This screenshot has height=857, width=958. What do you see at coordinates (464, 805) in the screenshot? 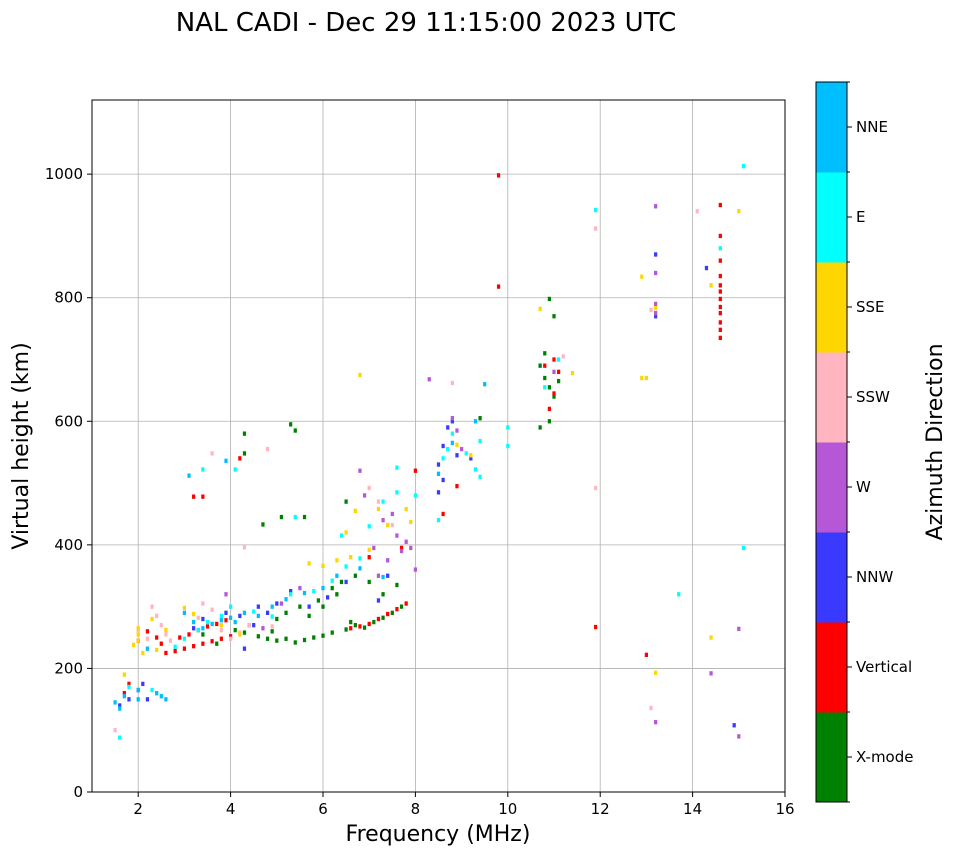
I see `x-axis-ticks: 2 4 6 8 10 12 14 16` at bounding box center [464, 805].